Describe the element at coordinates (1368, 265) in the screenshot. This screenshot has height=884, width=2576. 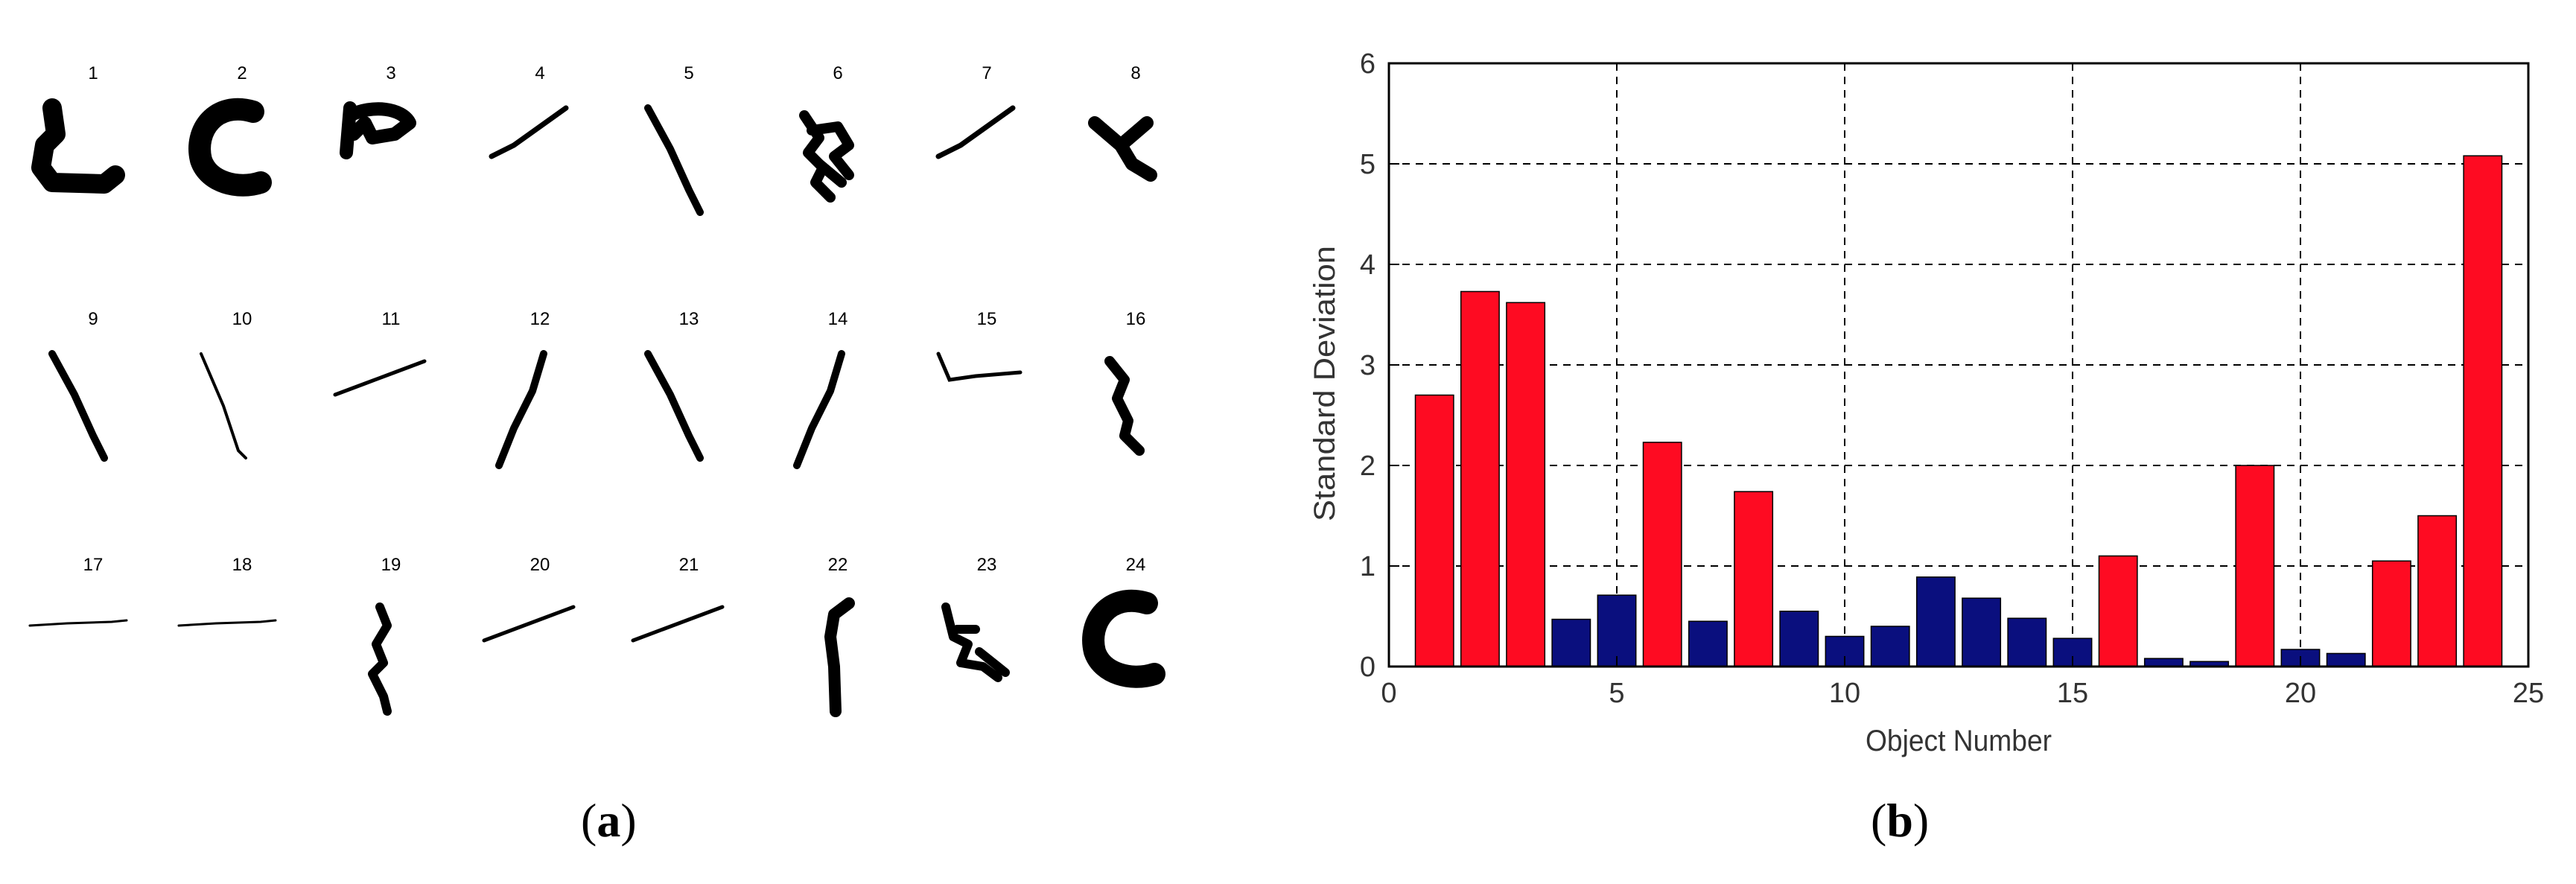
I see `y-tick-label: 4` at that location.